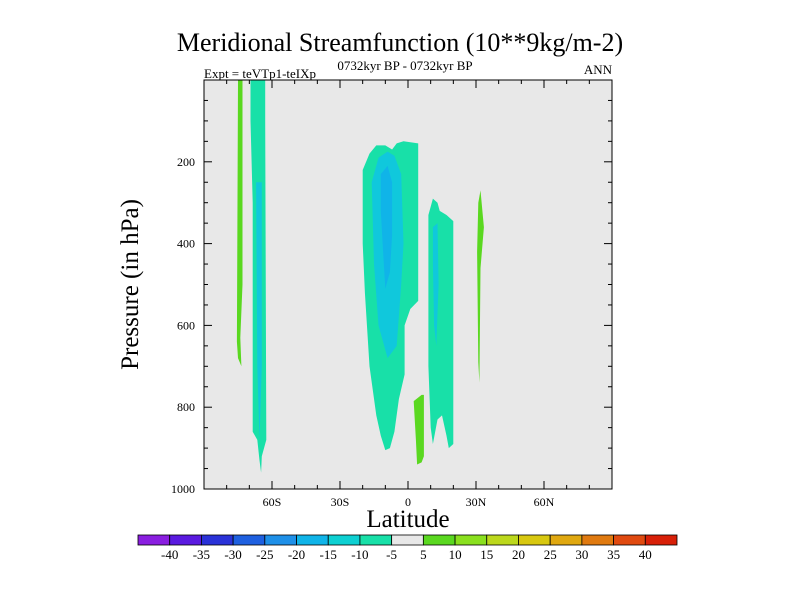 The height and width of the screenshot is (600, 800). What do you see at coordinates (613, 554) in the screenshot?
I see `colorbar-label: 35` at bounding box center [613, 554].